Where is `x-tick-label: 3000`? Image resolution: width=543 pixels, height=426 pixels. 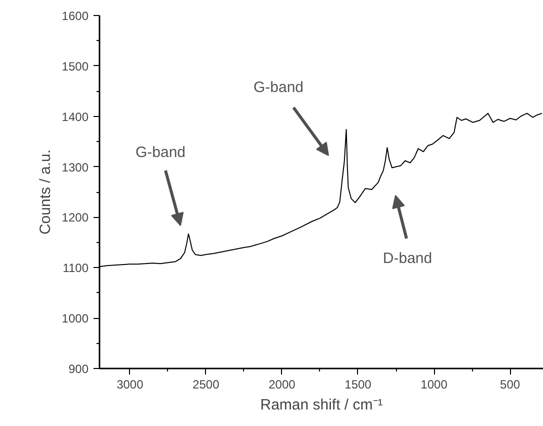
x-tick-label: 3000 is located at coordinates (130, 385).